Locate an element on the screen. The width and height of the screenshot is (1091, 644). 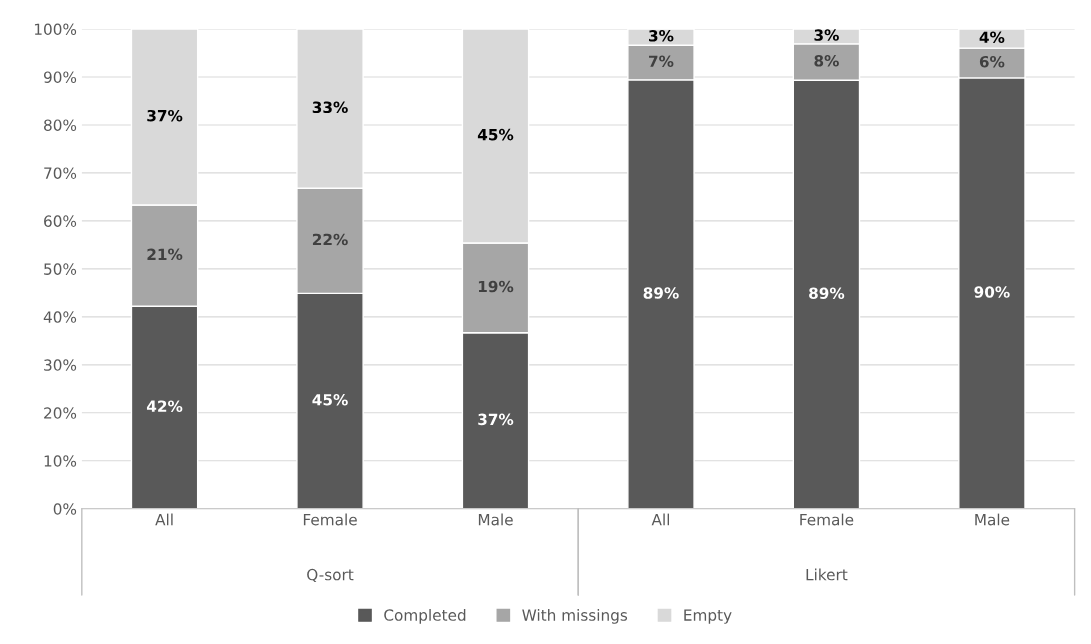
y-tick-label: 50% is located at coordinates (60, 269).